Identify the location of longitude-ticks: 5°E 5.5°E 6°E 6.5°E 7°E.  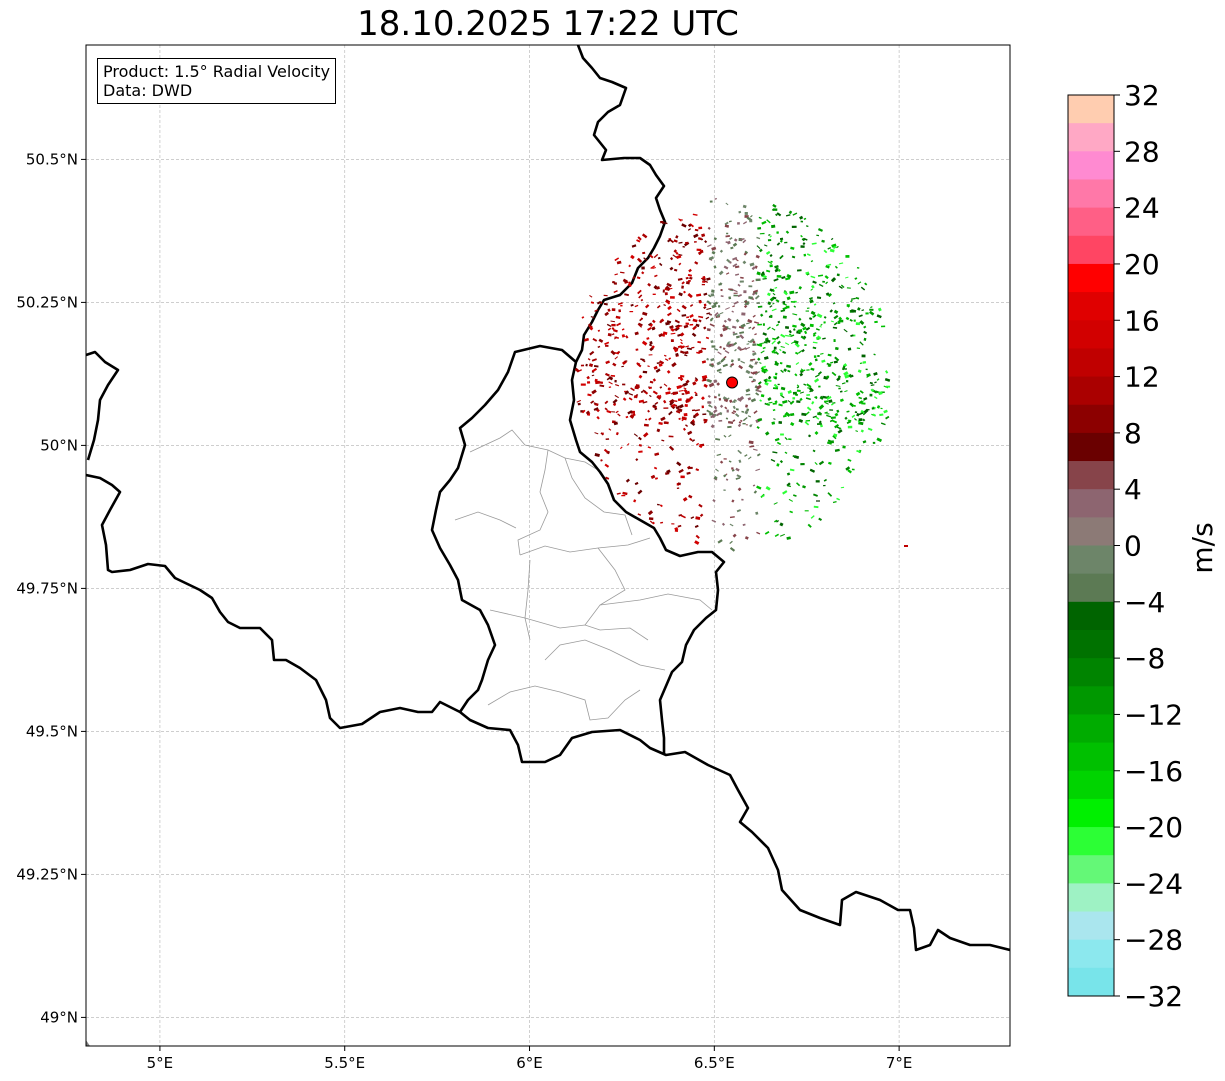
(530, 1059).